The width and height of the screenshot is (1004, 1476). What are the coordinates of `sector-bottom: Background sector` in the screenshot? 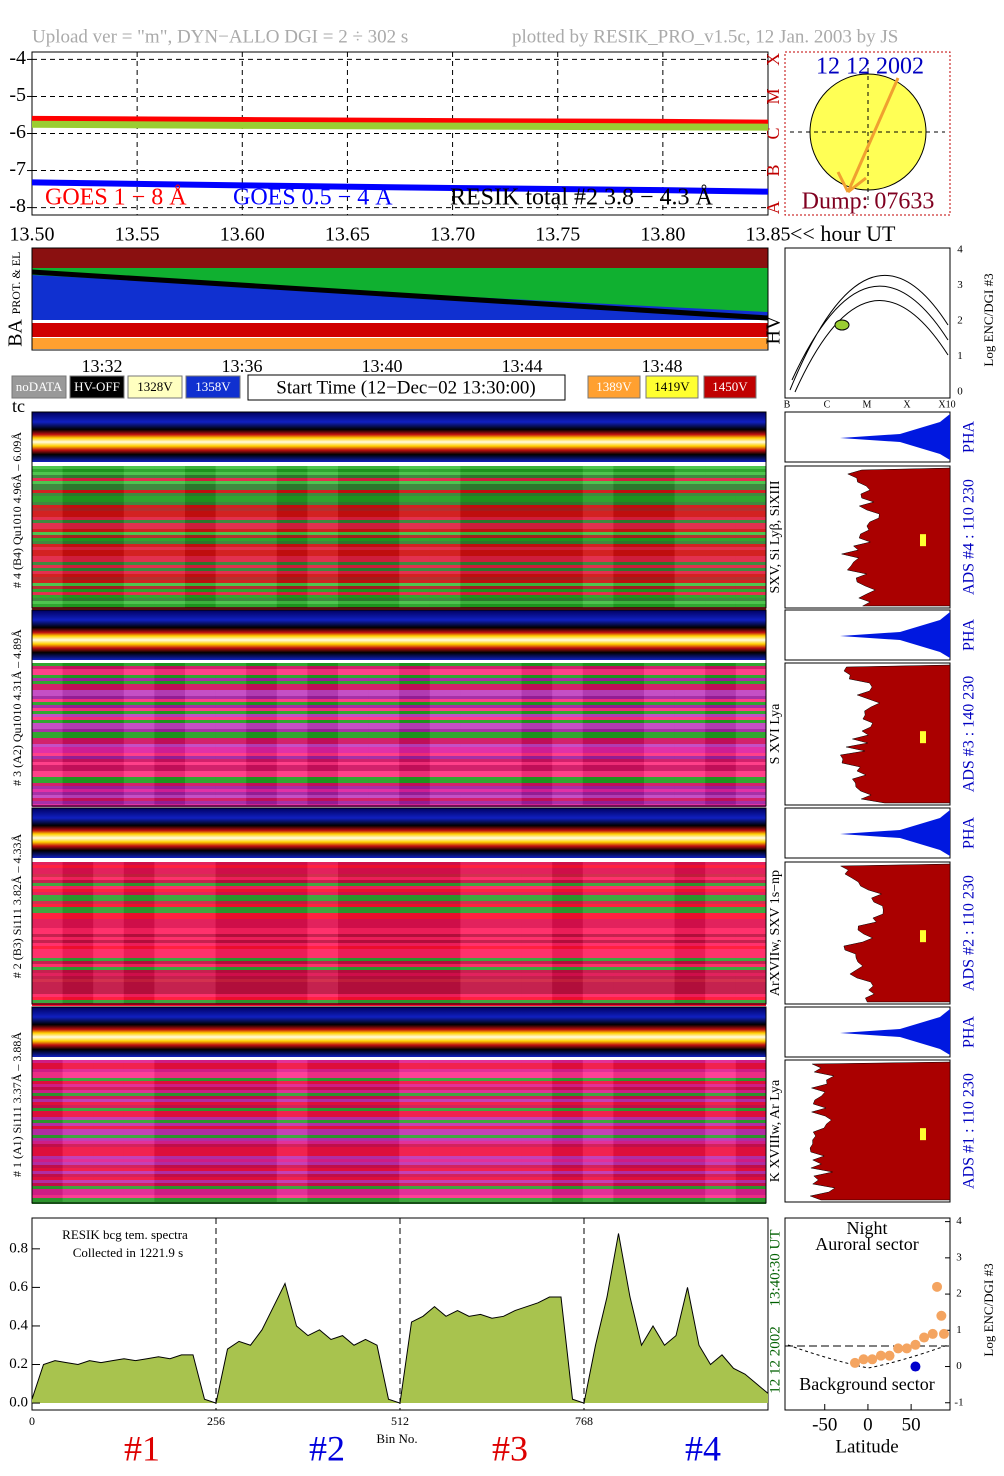 It's located at (866, 1384).